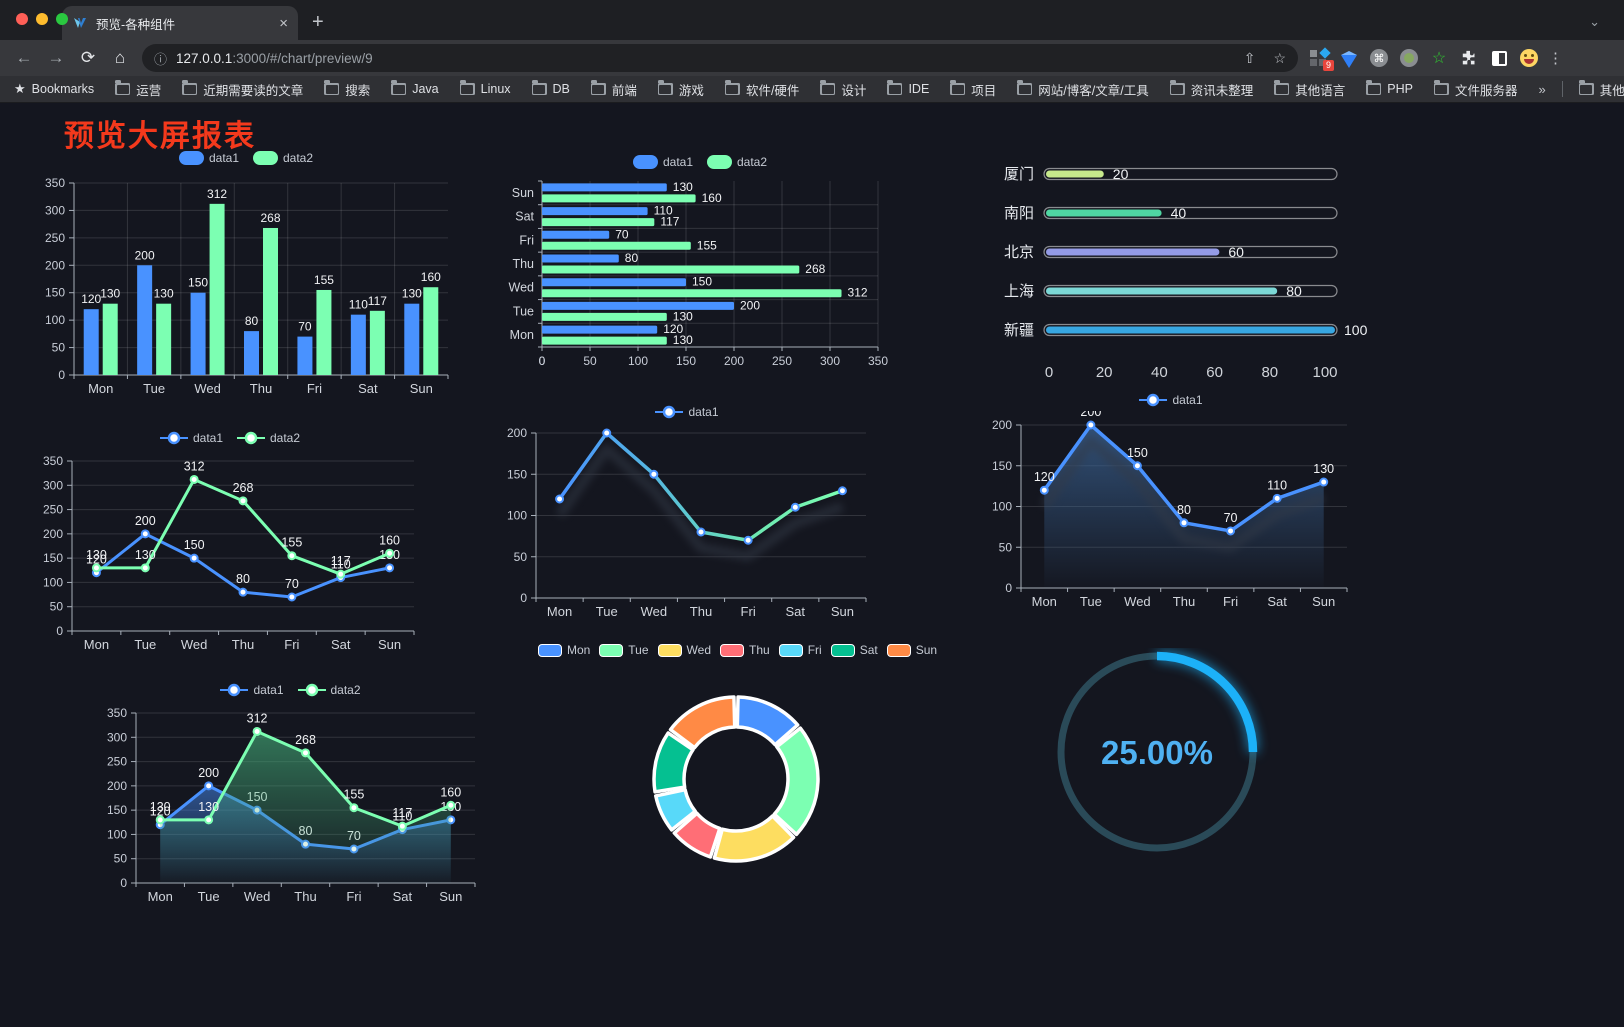 The height and width of the screenshot is (1027, 1624). What do you see at coordinates (1309, 89) in the screenshot?
I see `bookmark-folder: 其他语言` at bounding box center [1309, 89].